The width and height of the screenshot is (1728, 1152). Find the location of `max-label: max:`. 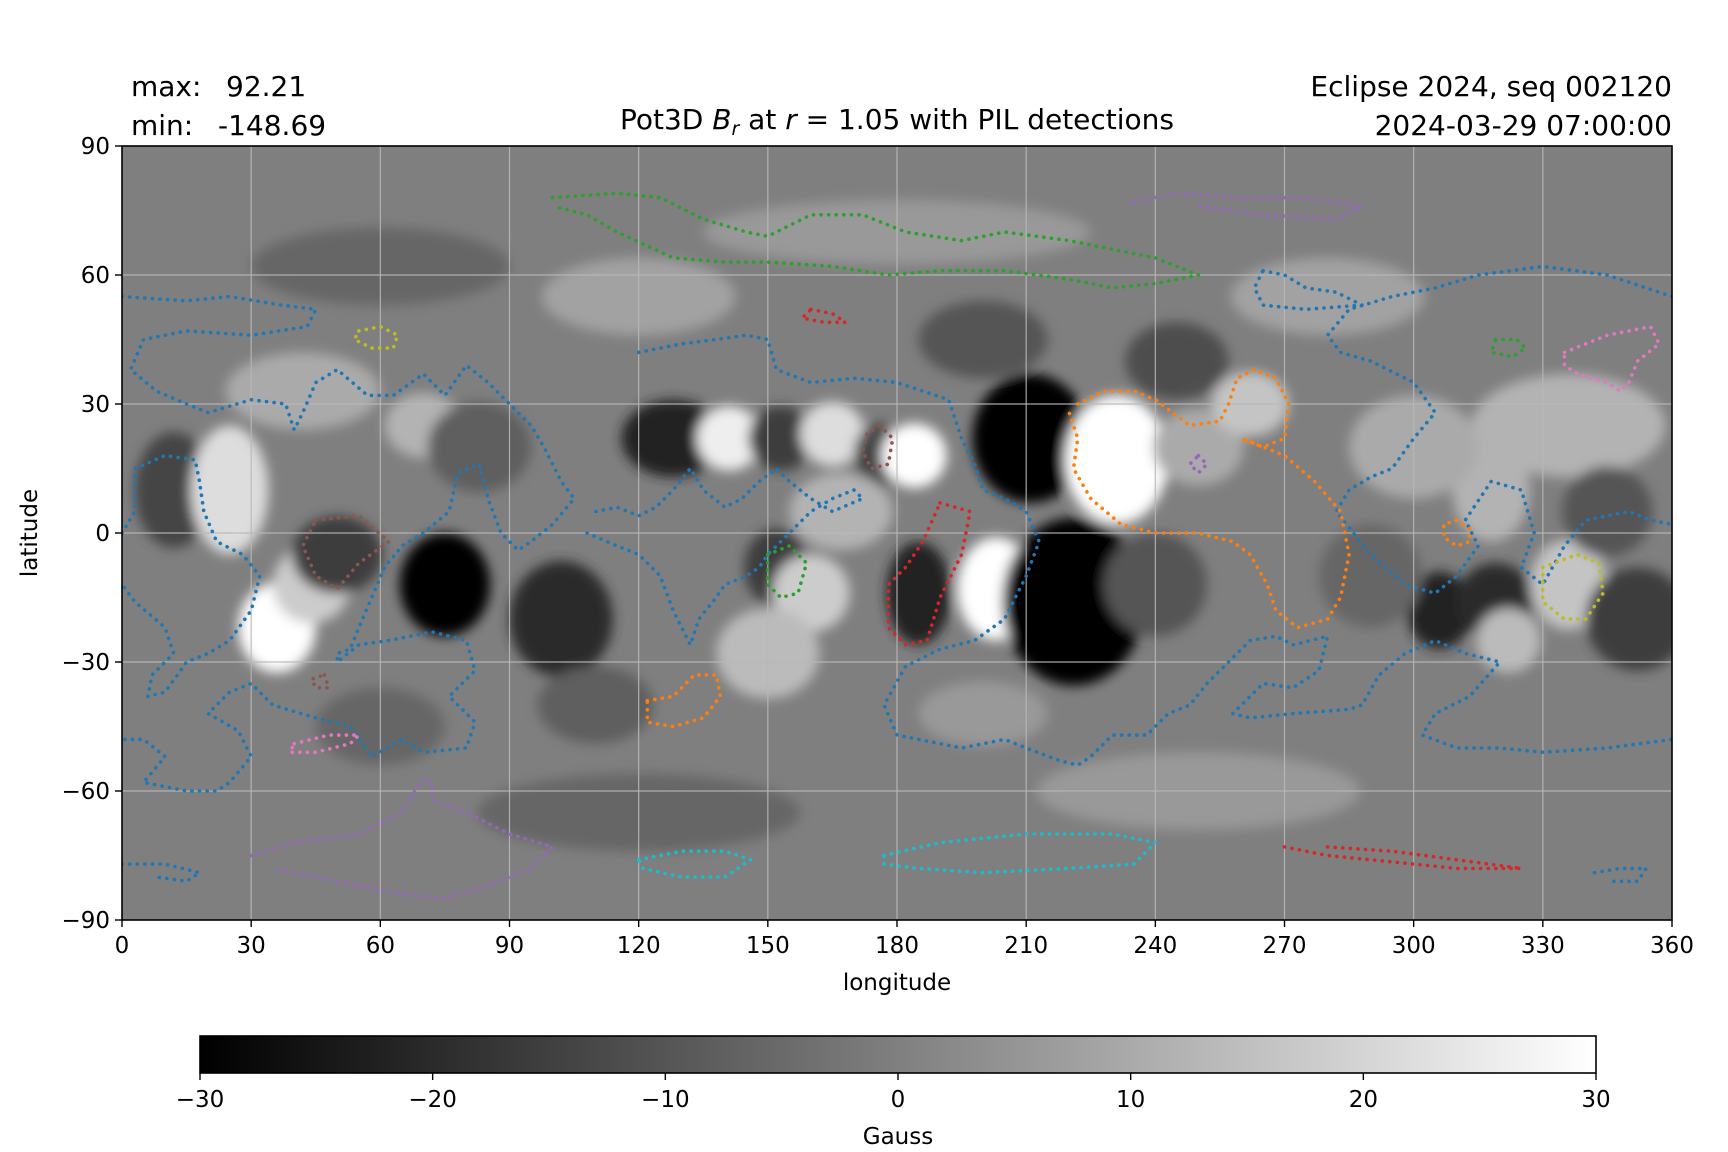

max-label: max: is located at coordinates (166, 86).